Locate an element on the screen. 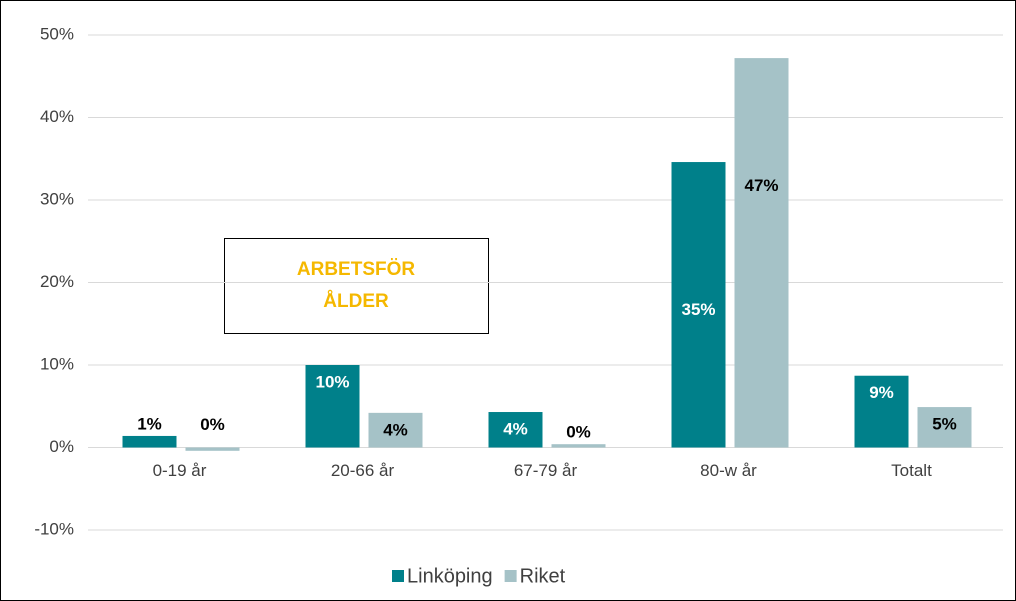  y-tick-label: 40% is located at coordinates (57, 116).